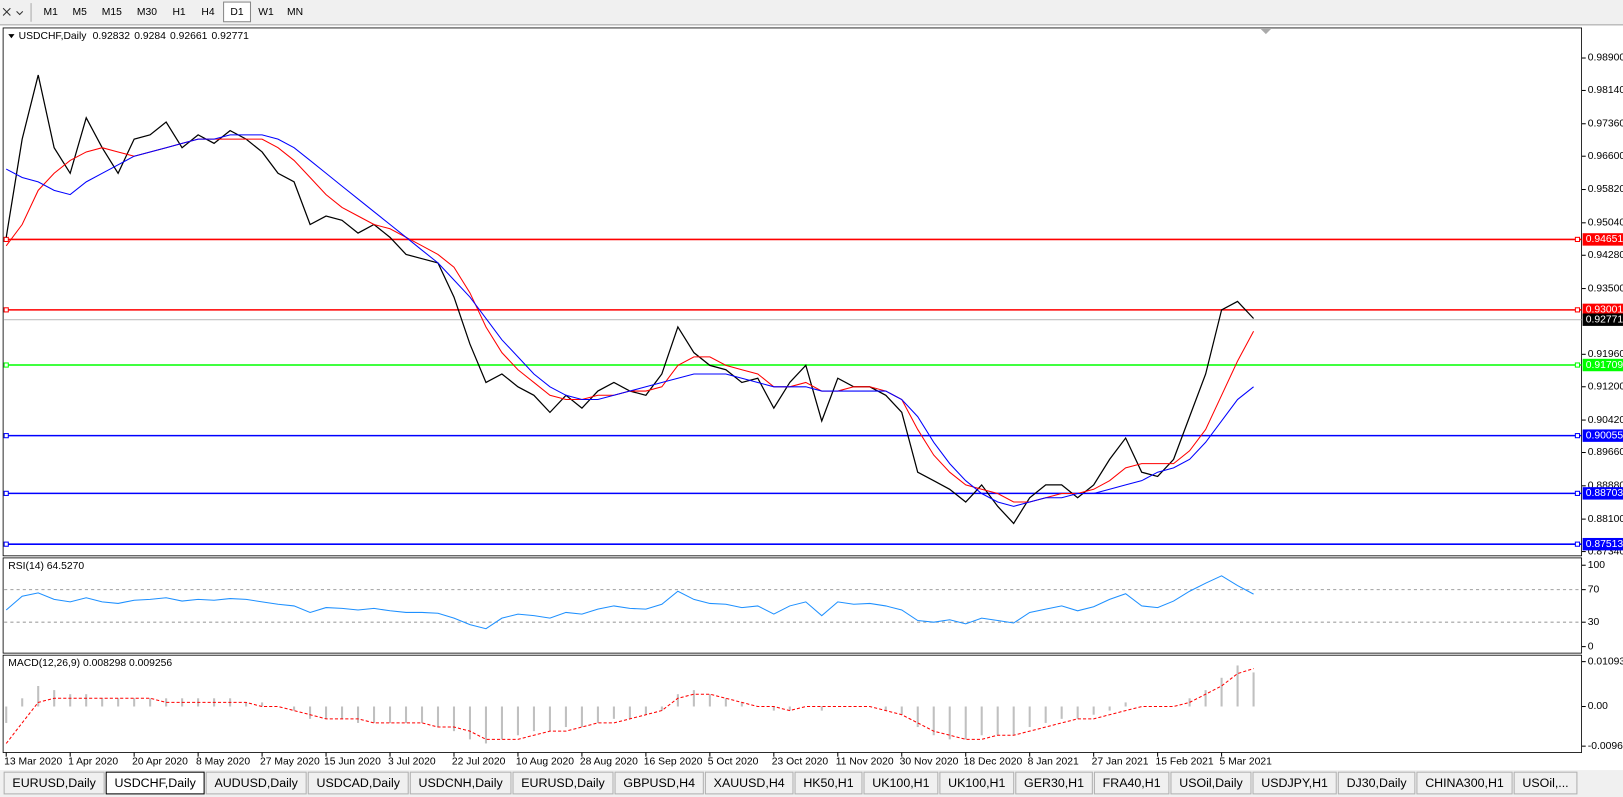 Image resolution: width=1623 pixels, height=797 pixels. Describe the element at coordinates (112, 36) in the screenshot. I see `ohlc-value: 0.92832` at that location.